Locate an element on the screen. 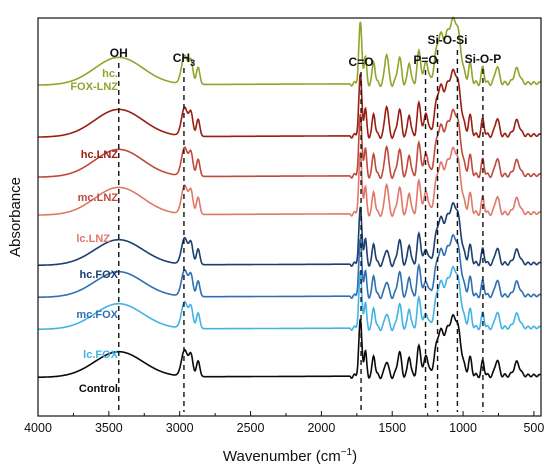 This screenshot has width=550, height=473. series-line-mc.FOX is located at coordinates (290, 267).